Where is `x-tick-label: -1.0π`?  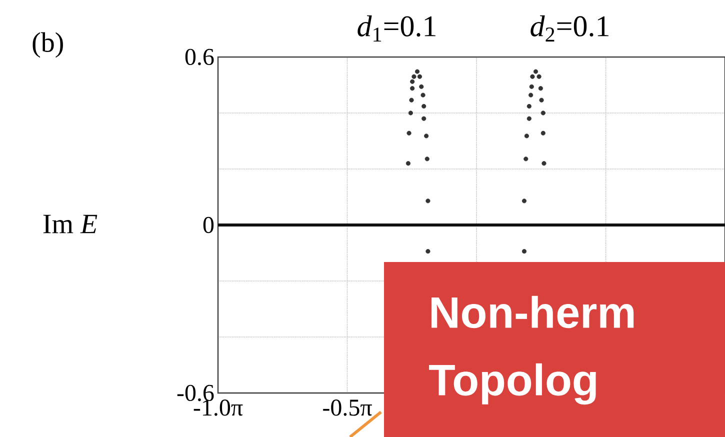
x-tick-label: -1.0π is located at coordinates (218, 408).